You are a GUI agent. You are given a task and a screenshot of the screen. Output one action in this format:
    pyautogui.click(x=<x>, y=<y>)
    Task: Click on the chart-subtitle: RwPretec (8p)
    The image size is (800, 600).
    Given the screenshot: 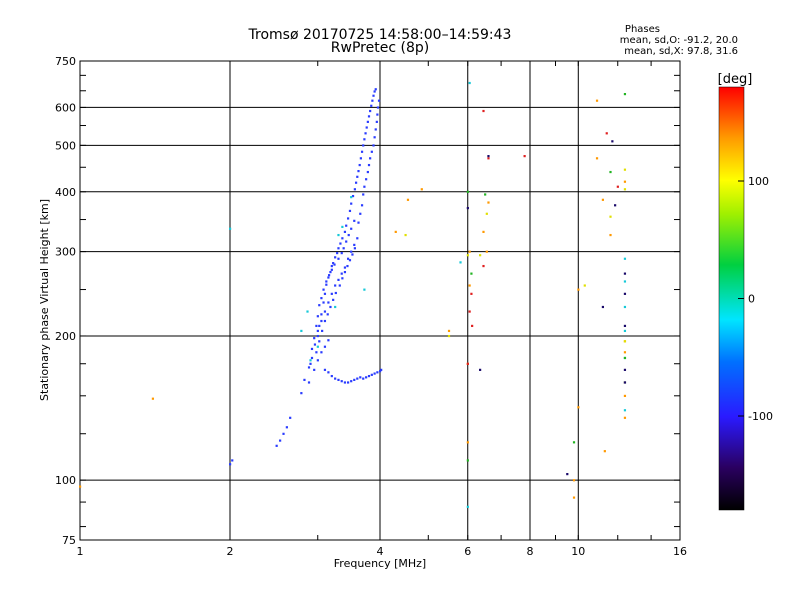 What is the action you would take?
    pyautogui.click(x=380, y=48)
    